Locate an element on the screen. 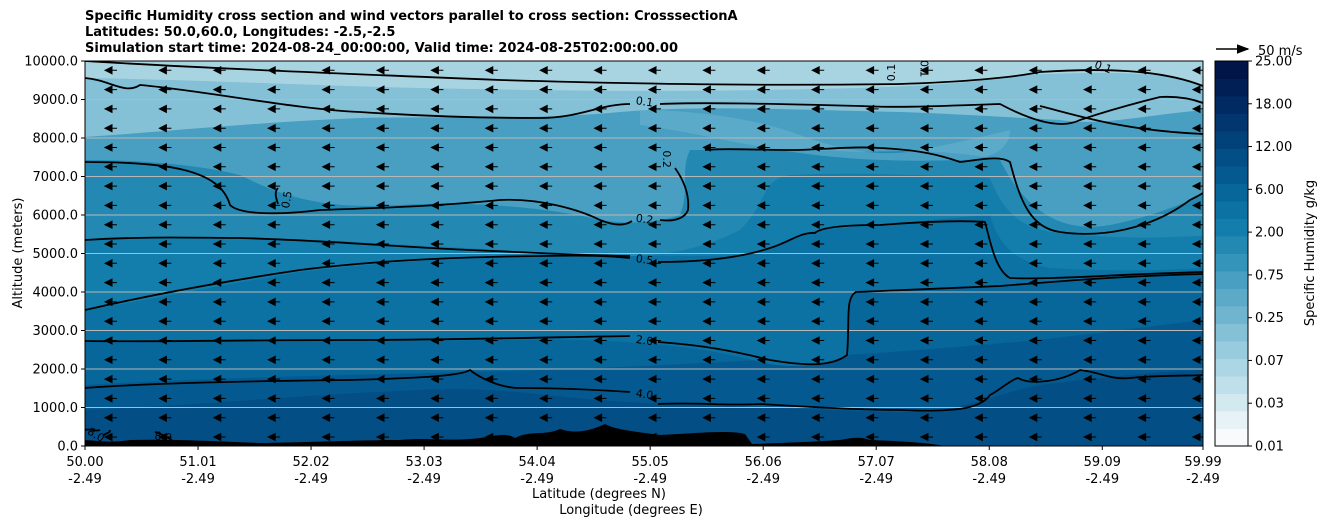  x-tick-lat-4: 54.04 is located at coordinates (537, 462).